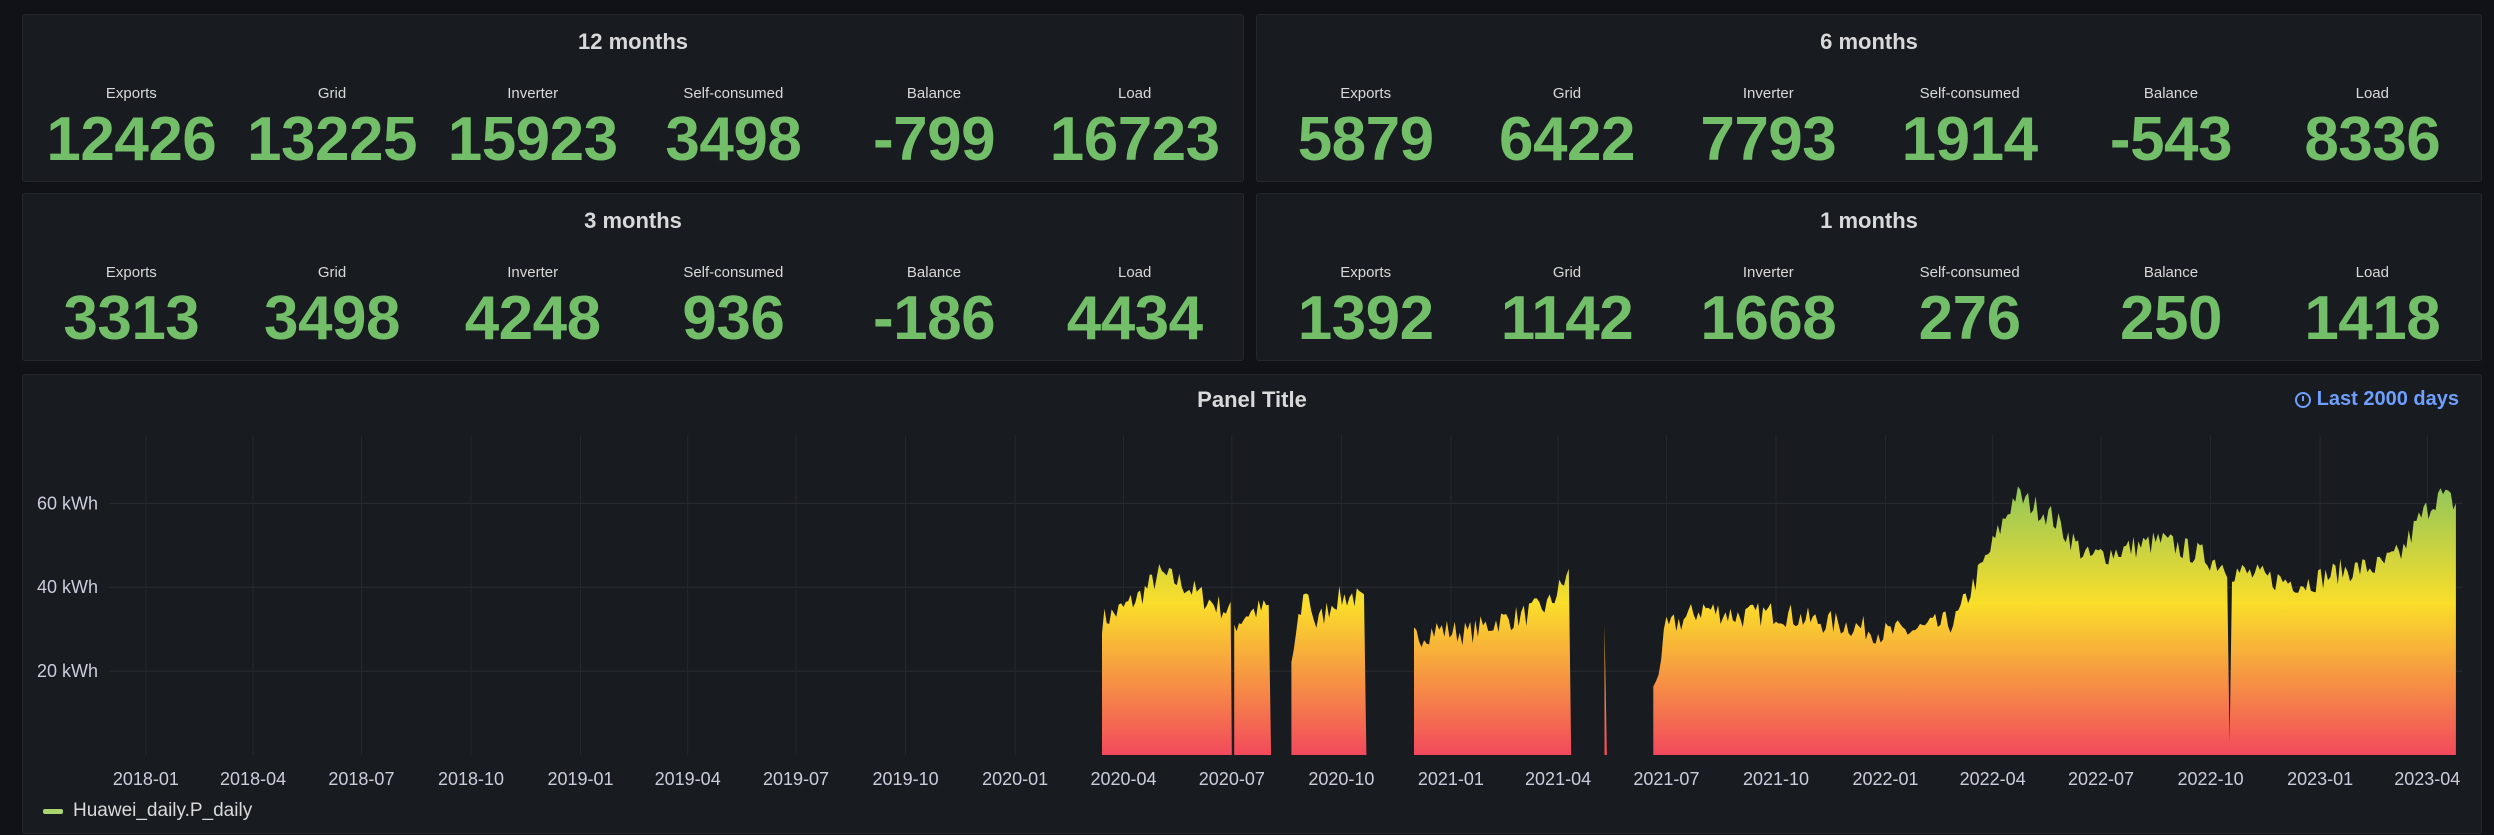 Image resolution: width=2494 pixels, height=835 pixels. Describe the element at coordinates (688, 779) in the screenshot. I see `x-tick-label: 2019-04` at that location.